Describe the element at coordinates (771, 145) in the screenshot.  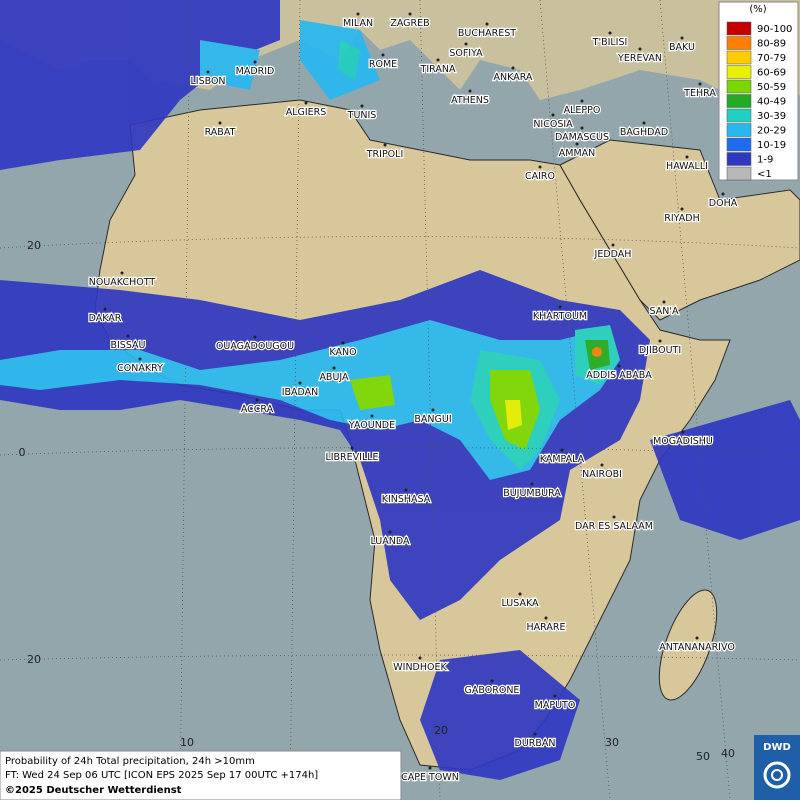
I see `legend-label: 10-19` at that location.